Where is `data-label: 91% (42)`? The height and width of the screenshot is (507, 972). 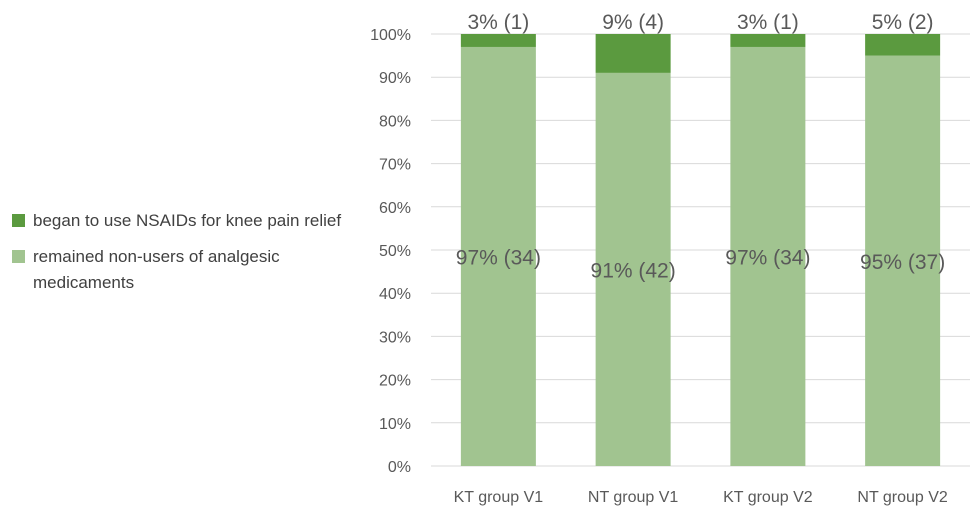
data-label: 91% (42) is located at coordinates (633, 270).